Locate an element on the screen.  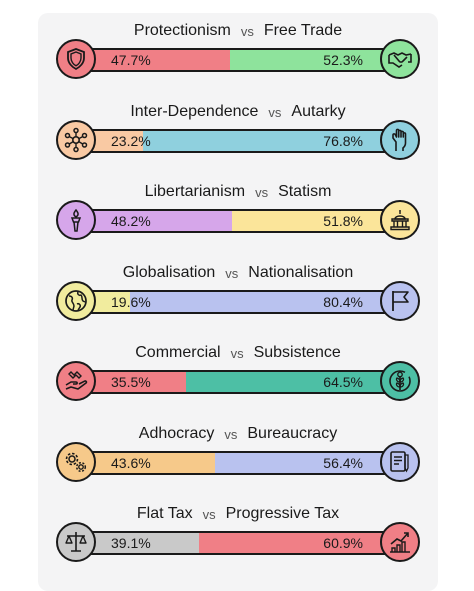
right-label: Free Trade is located at coordinates (303, 30).